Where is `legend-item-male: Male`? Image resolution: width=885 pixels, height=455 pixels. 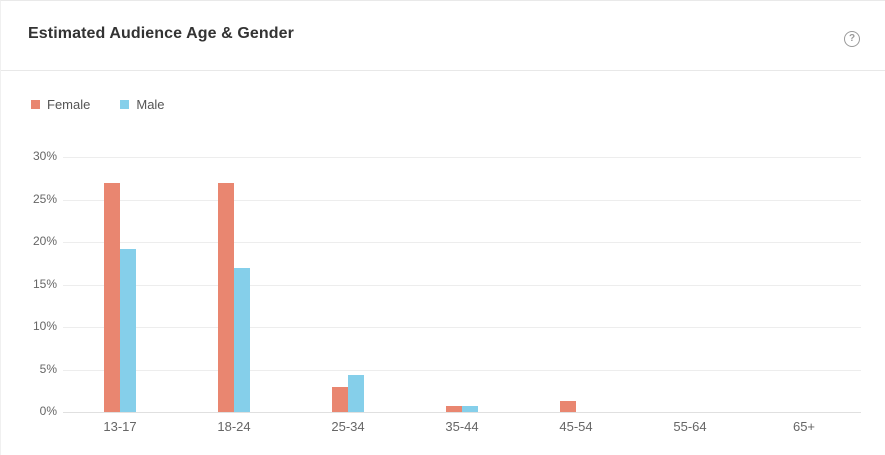
legend-item-male: Male is located at coordinates (142, 104).